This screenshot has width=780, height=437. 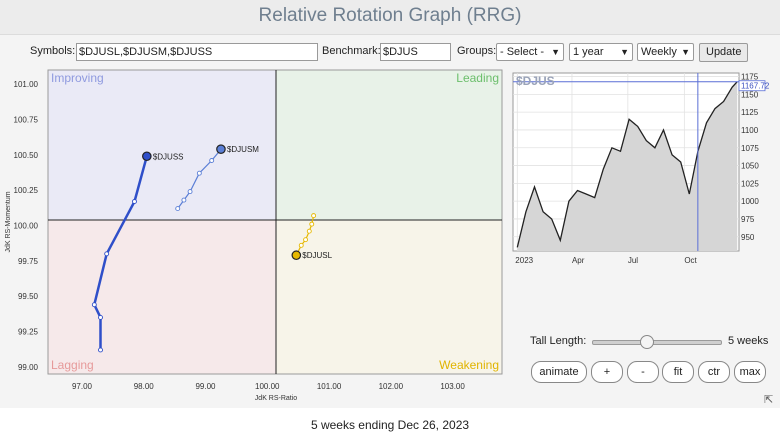 What do you see at coordinates (724, 52) in the screenshot?
I see `update-button: Update` at bounding box center [724, 52].